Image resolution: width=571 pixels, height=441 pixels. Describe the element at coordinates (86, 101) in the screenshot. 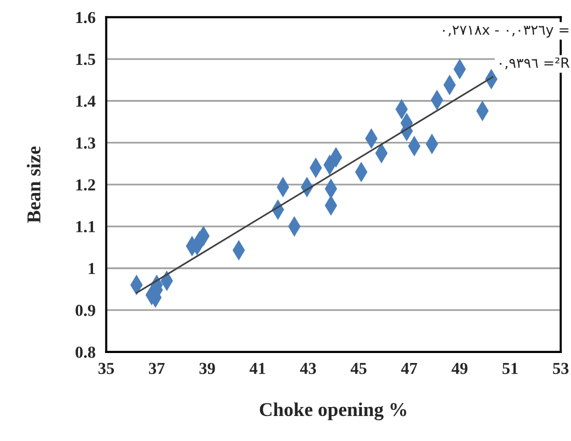

I see `y-tick-label: 1.4` at that location.